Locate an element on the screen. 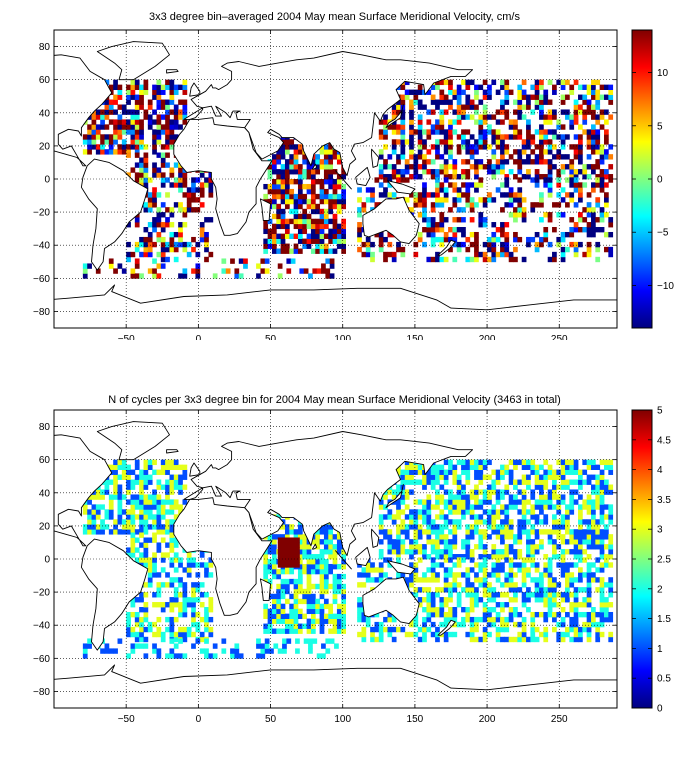 This screenshot has width=696, height=760. y-tick-label: 0 is located at coordinates (47, 560).